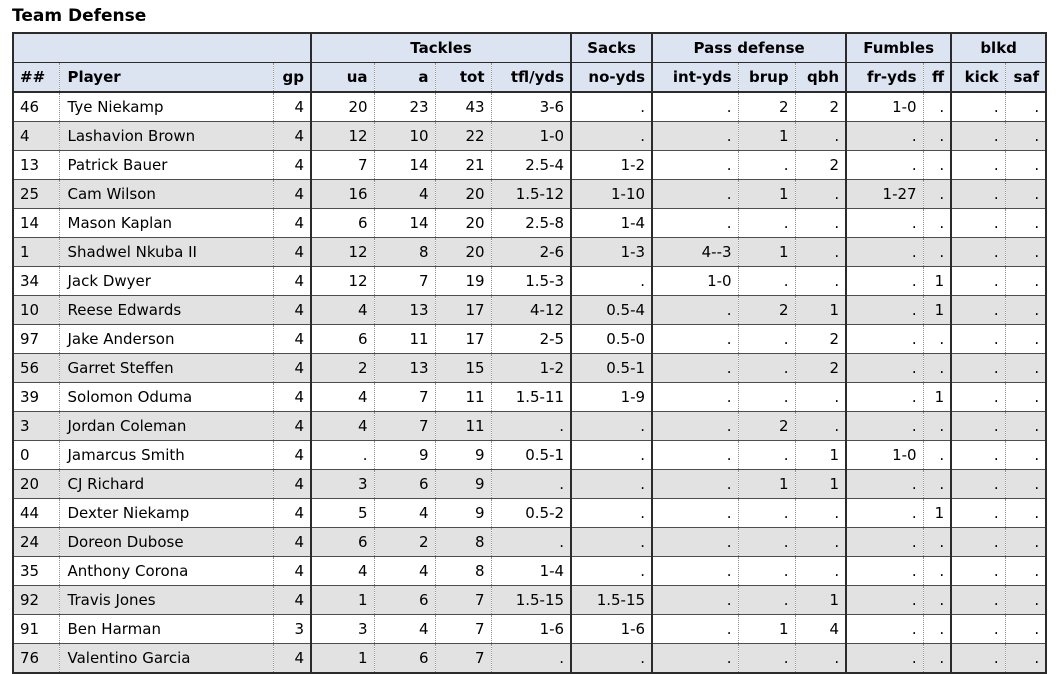 The width and height of the screenshot is (1063, 674). I want to click on cell-a: 7, so click(405, 426).